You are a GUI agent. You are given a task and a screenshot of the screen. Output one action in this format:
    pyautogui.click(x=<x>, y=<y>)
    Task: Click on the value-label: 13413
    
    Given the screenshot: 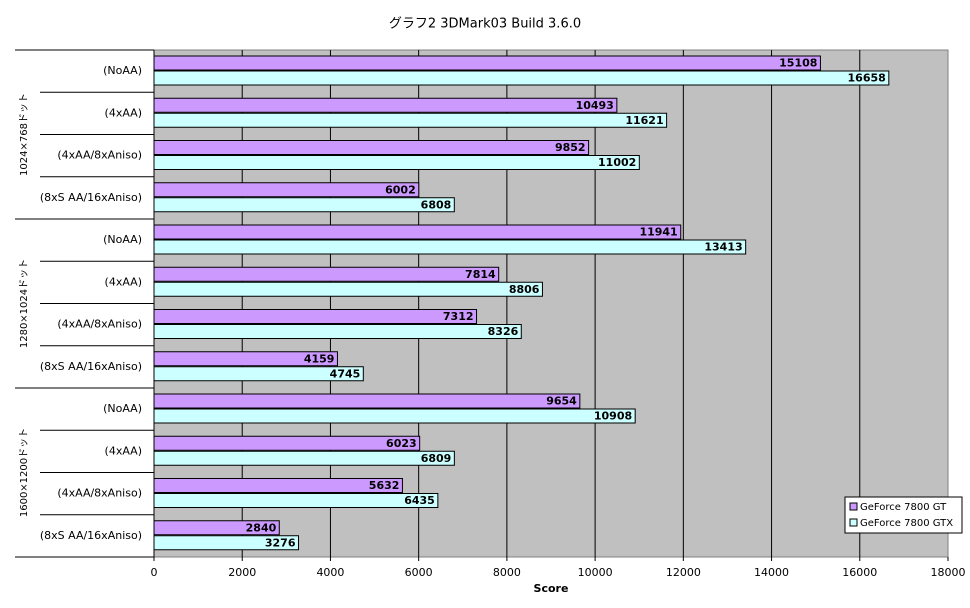 What is the action you would take?
    pyautogui.click(x=723, y=247)
    